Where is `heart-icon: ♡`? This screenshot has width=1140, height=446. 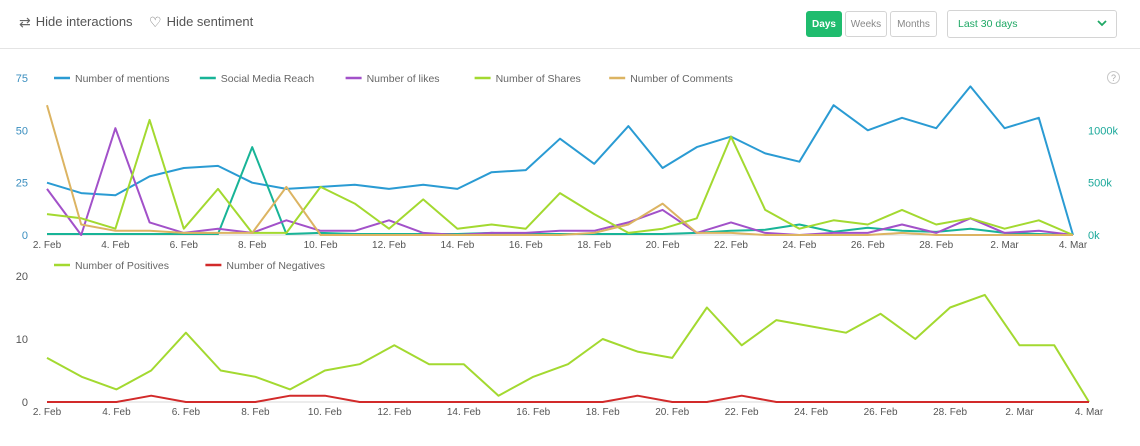 heart-icon: ♡ is located at coordinates (155, 21).